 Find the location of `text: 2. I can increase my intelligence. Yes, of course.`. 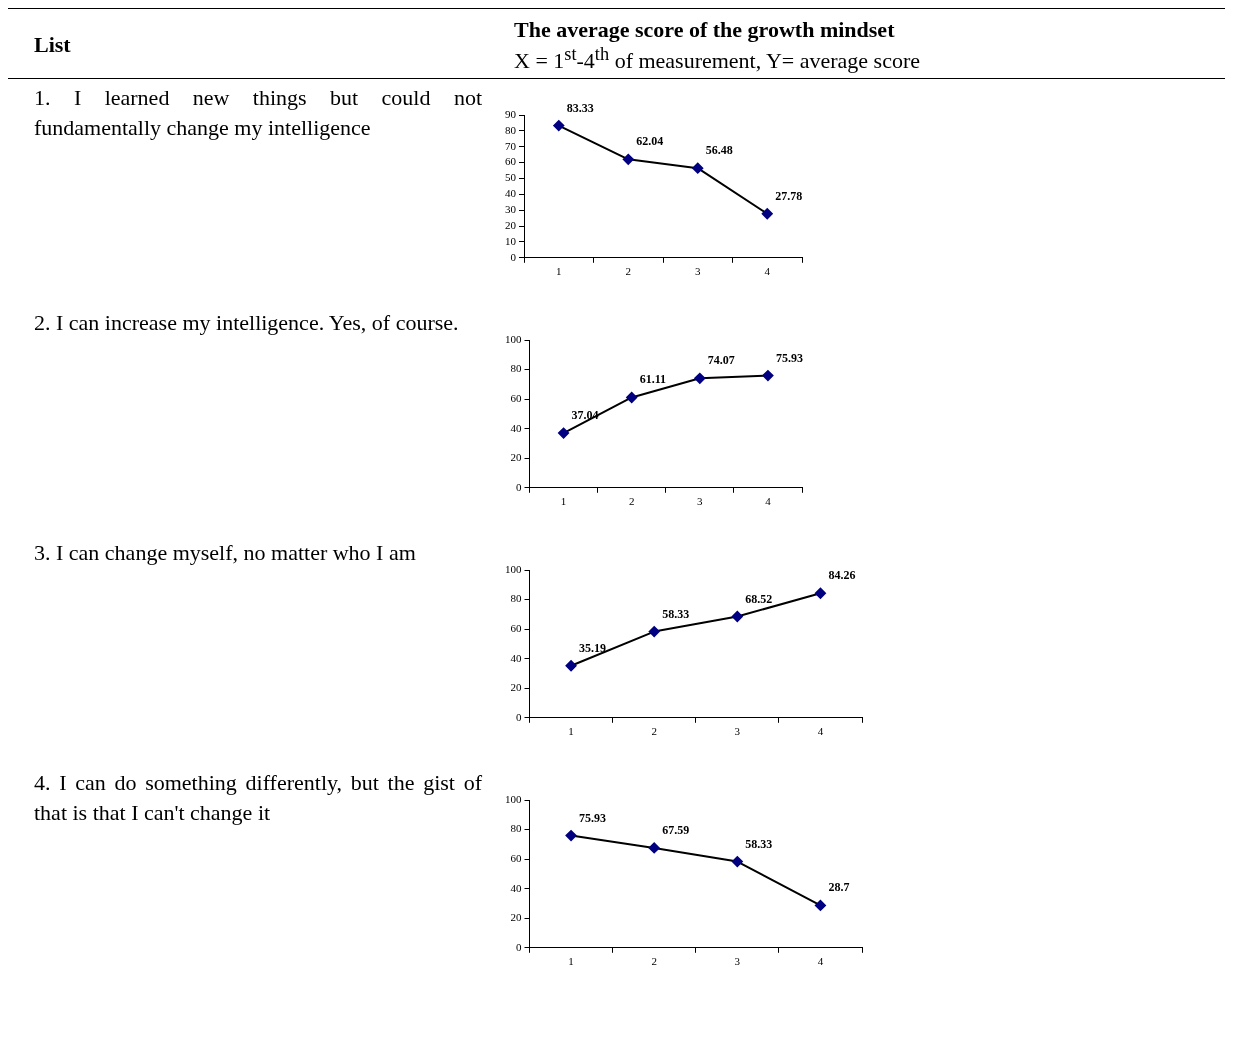

text: 2. I can increase my intelligence. Yes, of course. is located at coordinates (246, 323).